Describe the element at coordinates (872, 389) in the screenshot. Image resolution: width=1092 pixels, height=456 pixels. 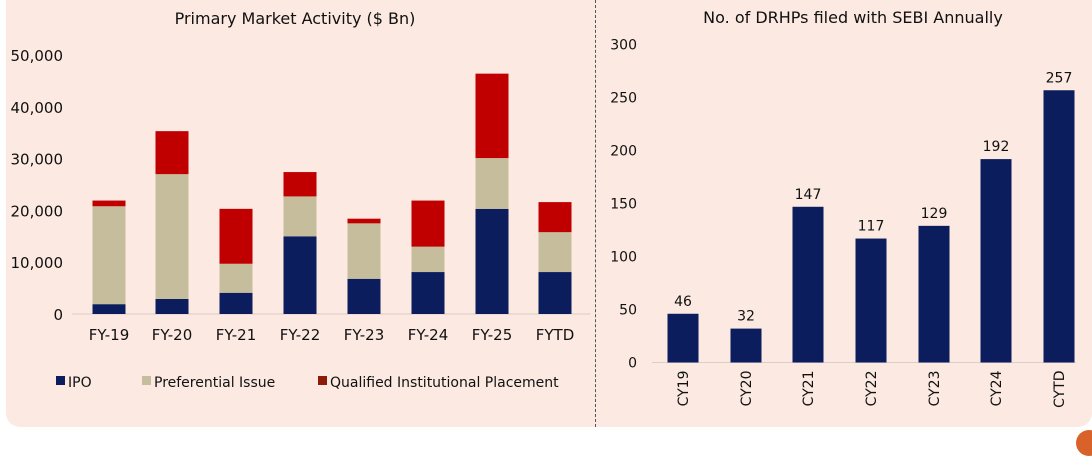
I see `x-tick-label: CY22` at that location.